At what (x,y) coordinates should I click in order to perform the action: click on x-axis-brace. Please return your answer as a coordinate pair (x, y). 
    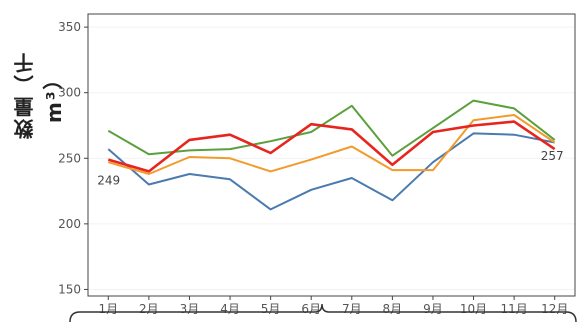
    Looking at the image, I should click on (323, 313).